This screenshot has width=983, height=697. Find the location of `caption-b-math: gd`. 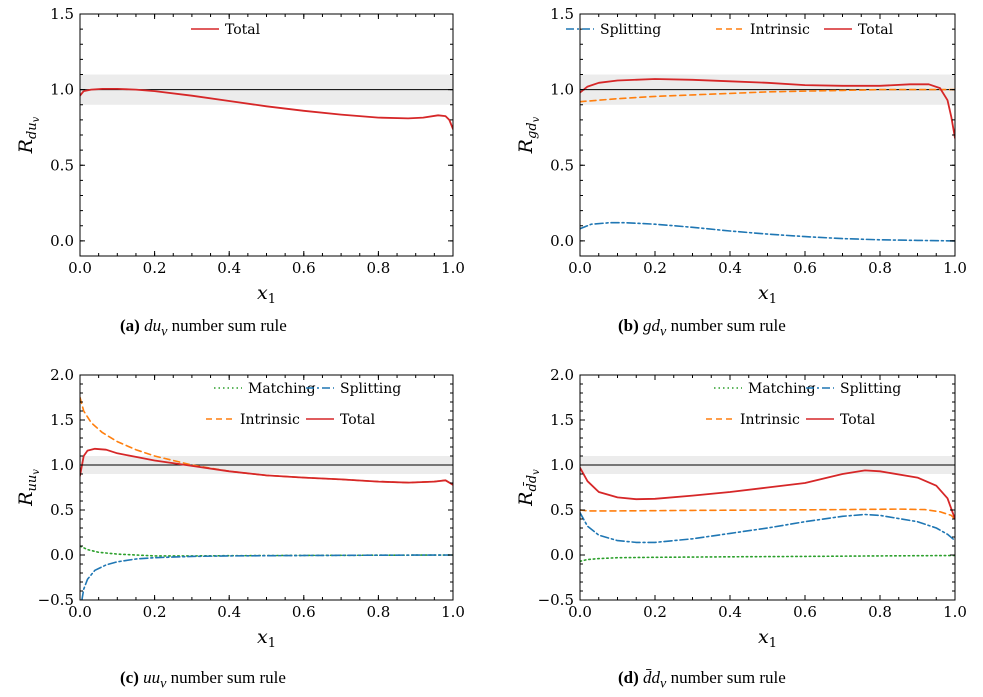

caption-b-math: gd is located at coordinates (652, 325).